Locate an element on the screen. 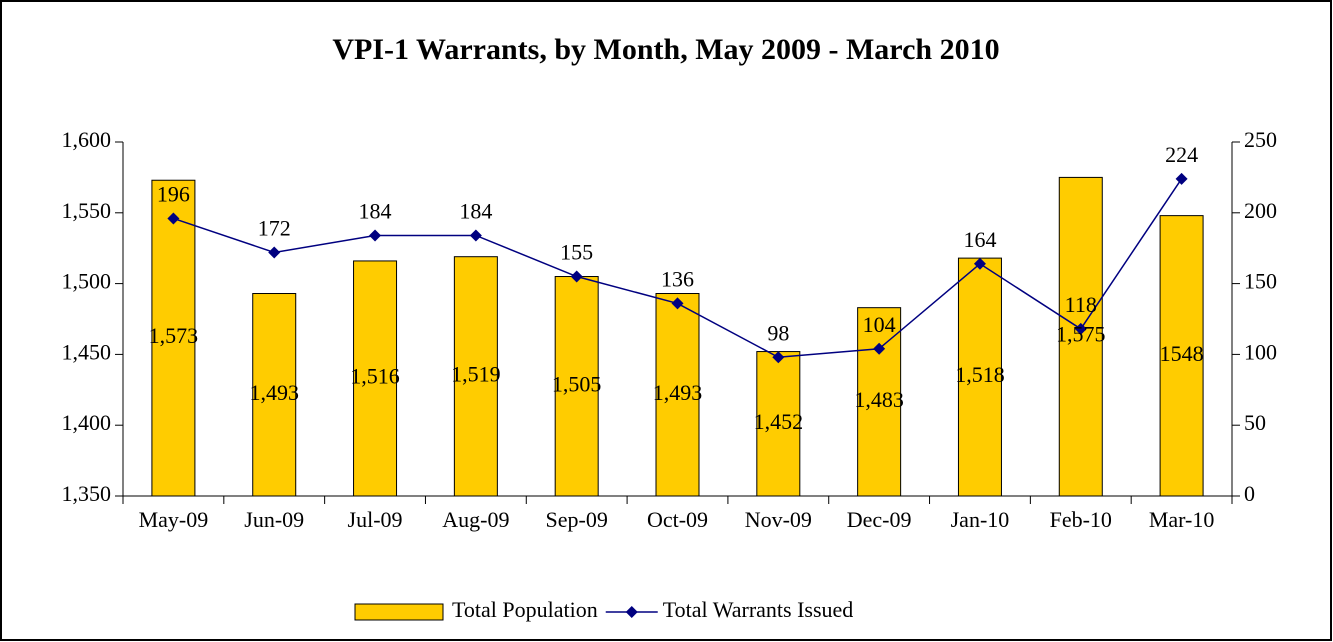  bar-value-label: 1548 is located at coordinates (1182, 353).